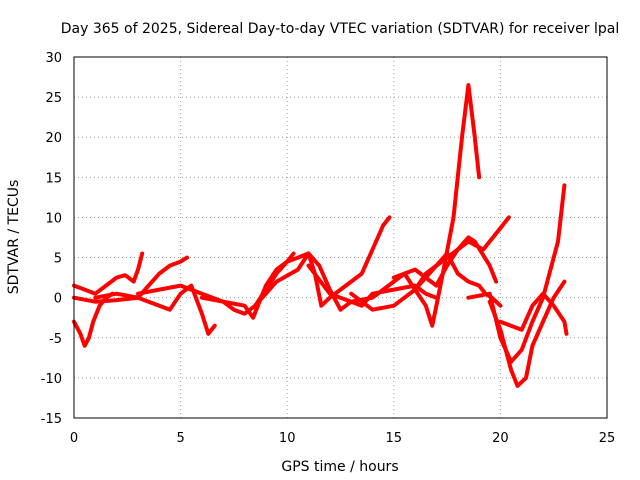 This screenshot has width=640, height=480. Describe the element at coordinates (53, 58) in the screenshot. I see `y-tick-label: 30` at that location.